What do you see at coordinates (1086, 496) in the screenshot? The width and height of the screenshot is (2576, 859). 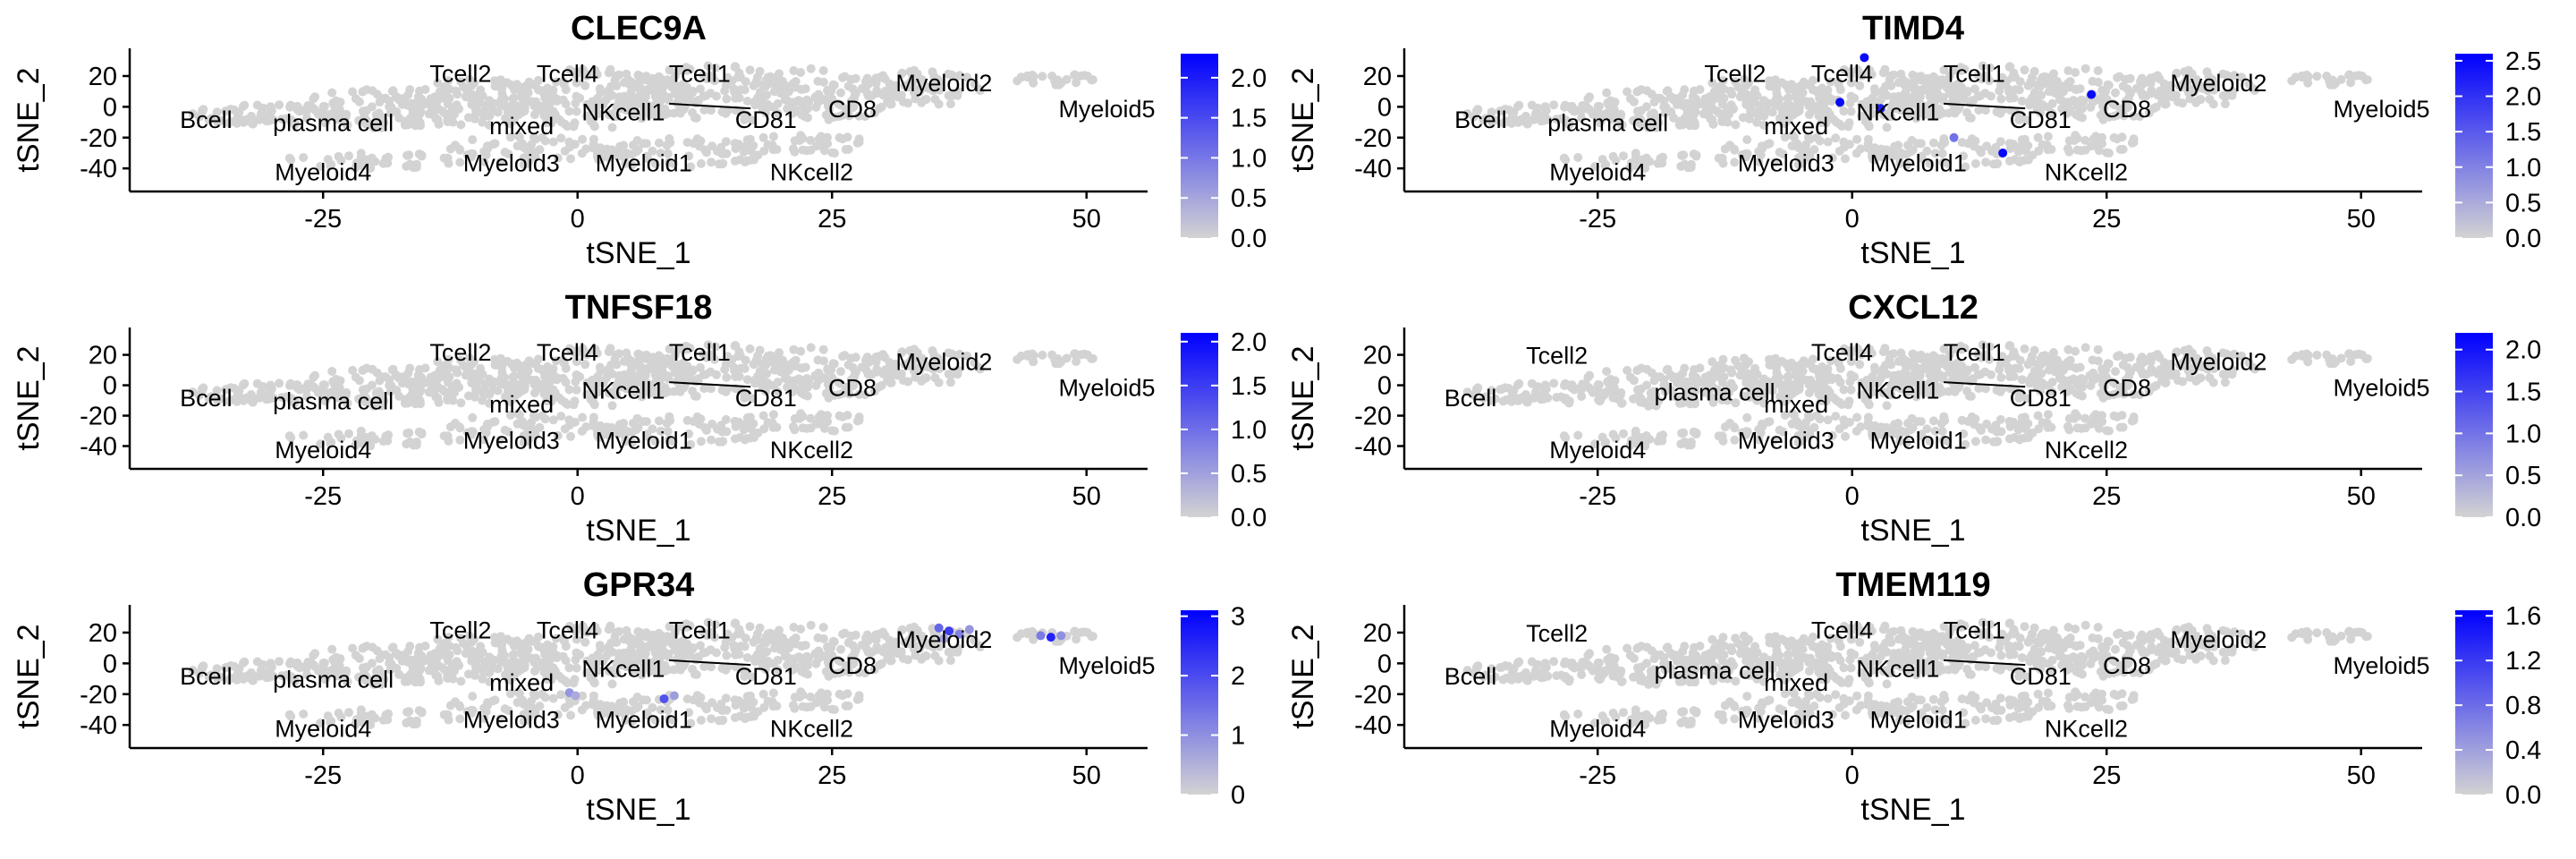 I see `x-tick-label: 50` at bounding box center [1086, 496].